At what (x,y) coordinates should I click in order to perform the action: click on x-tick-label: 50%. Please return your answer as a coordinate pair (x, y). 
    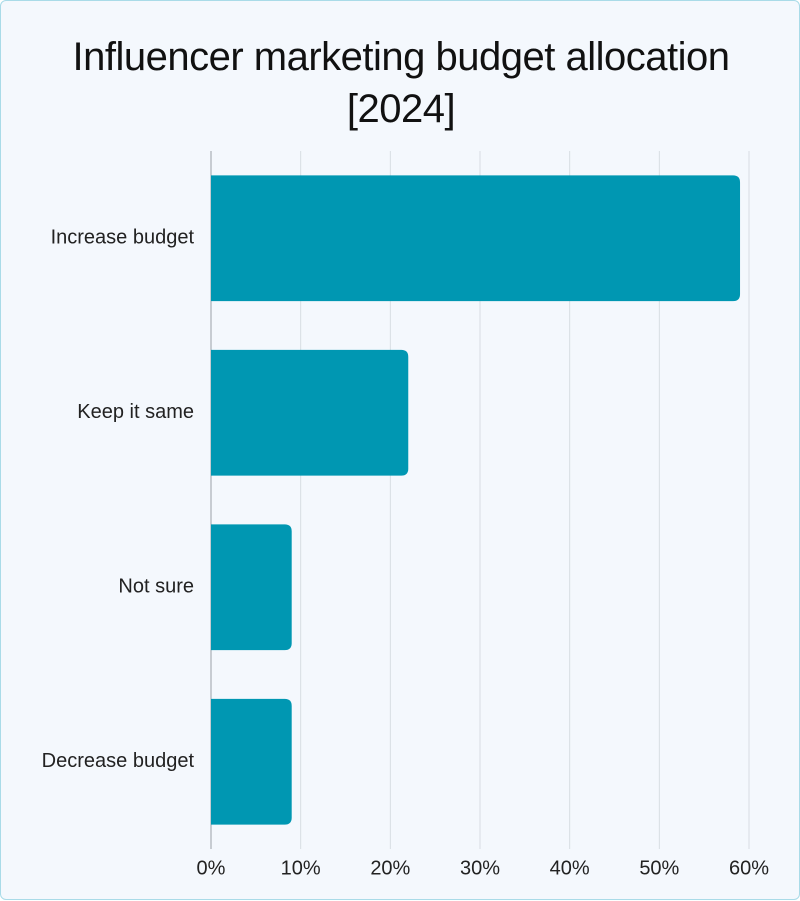
    Looking at the image, I should click on (659, 868).